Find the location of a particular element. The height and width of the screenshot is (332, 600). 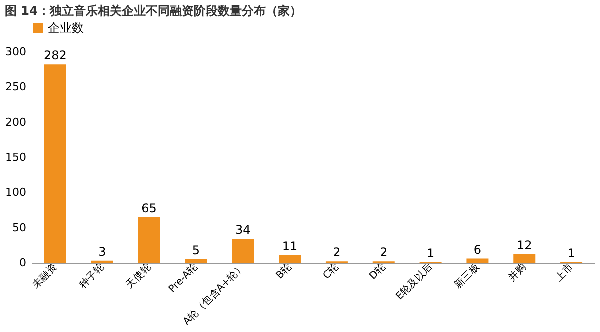

x-tick-label: B轮 is located at coordinates (284, 271).